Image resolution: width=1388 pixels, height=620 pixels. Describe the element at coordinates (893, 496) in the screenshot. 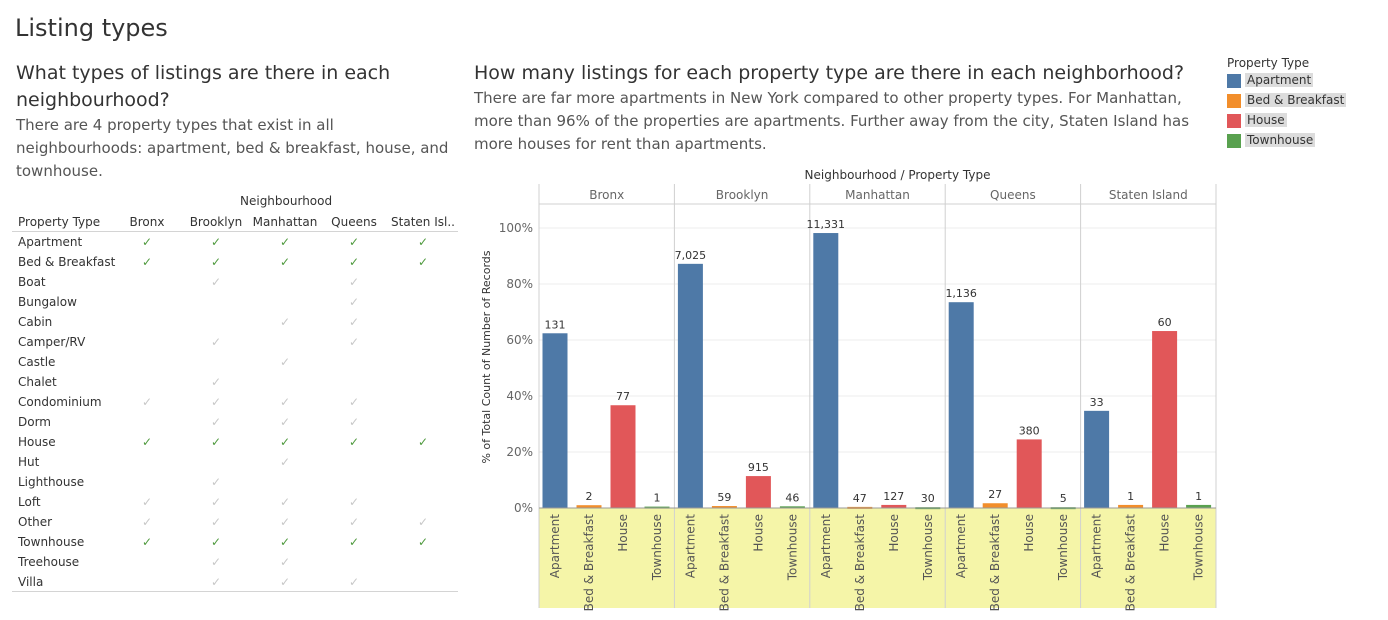

I see `data-label: 127` at that location.